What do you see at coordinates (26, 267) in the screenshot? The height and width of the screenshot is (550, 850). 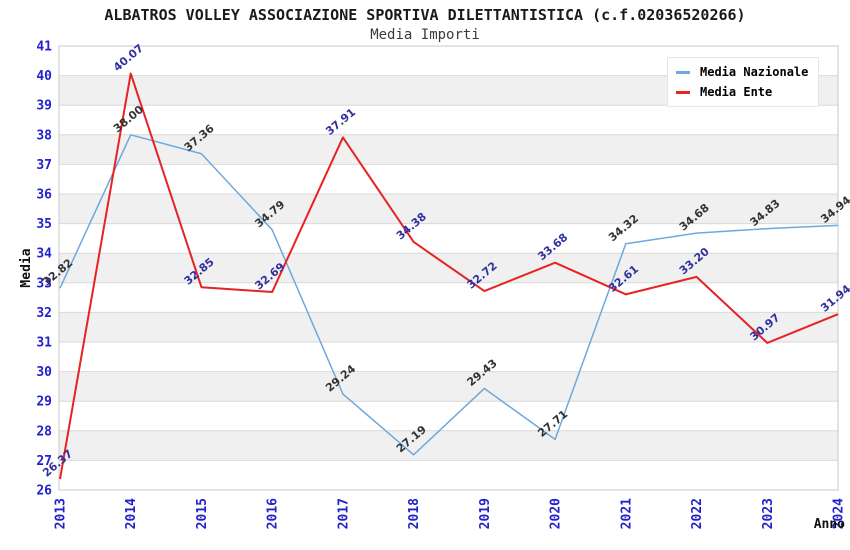 I see `y-axis-title: Media` at bounding box center [26, 267].